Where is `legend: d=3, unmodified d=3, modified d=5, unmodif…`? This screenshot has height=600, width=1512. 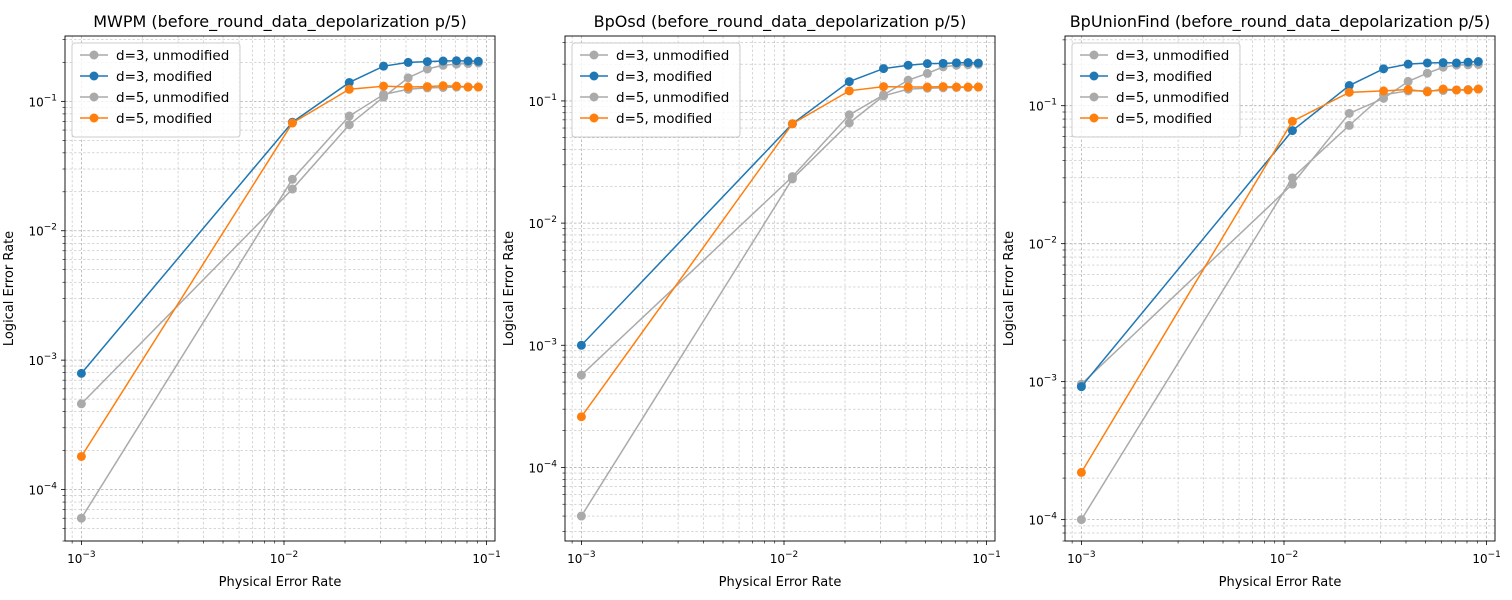 legend: d=3, unmodified d=3, modified d=5, unmodif… is located at coordinates (1156, 90).